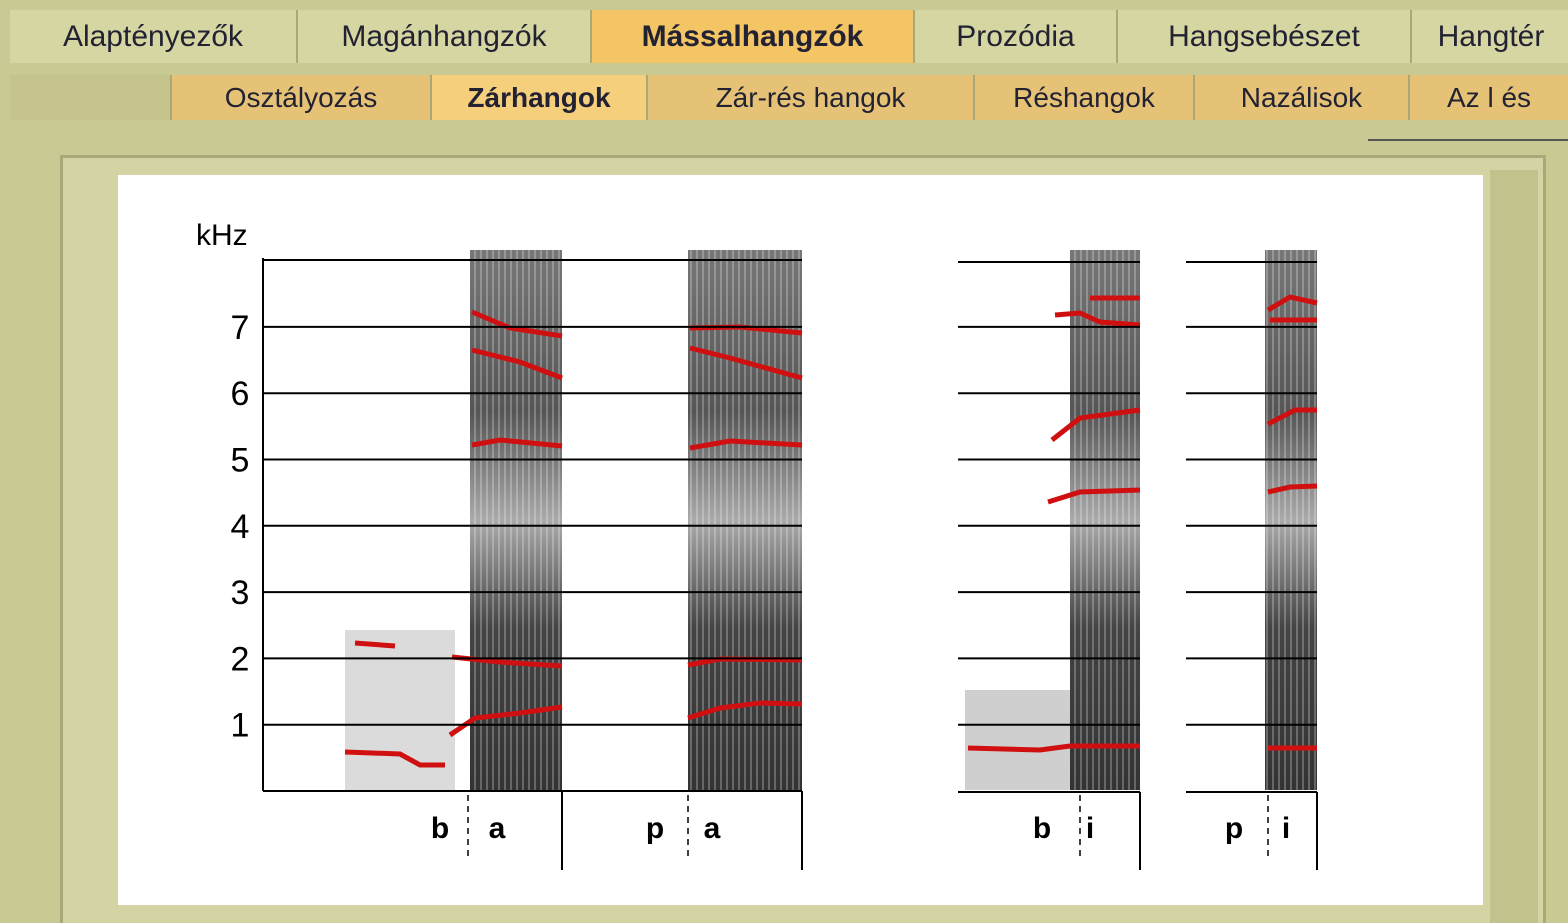  What do you see at coordinates (753, 36) in the screenshot?
I see `nav-tab: Mássalhangzók` at bounding box center [753, 36].